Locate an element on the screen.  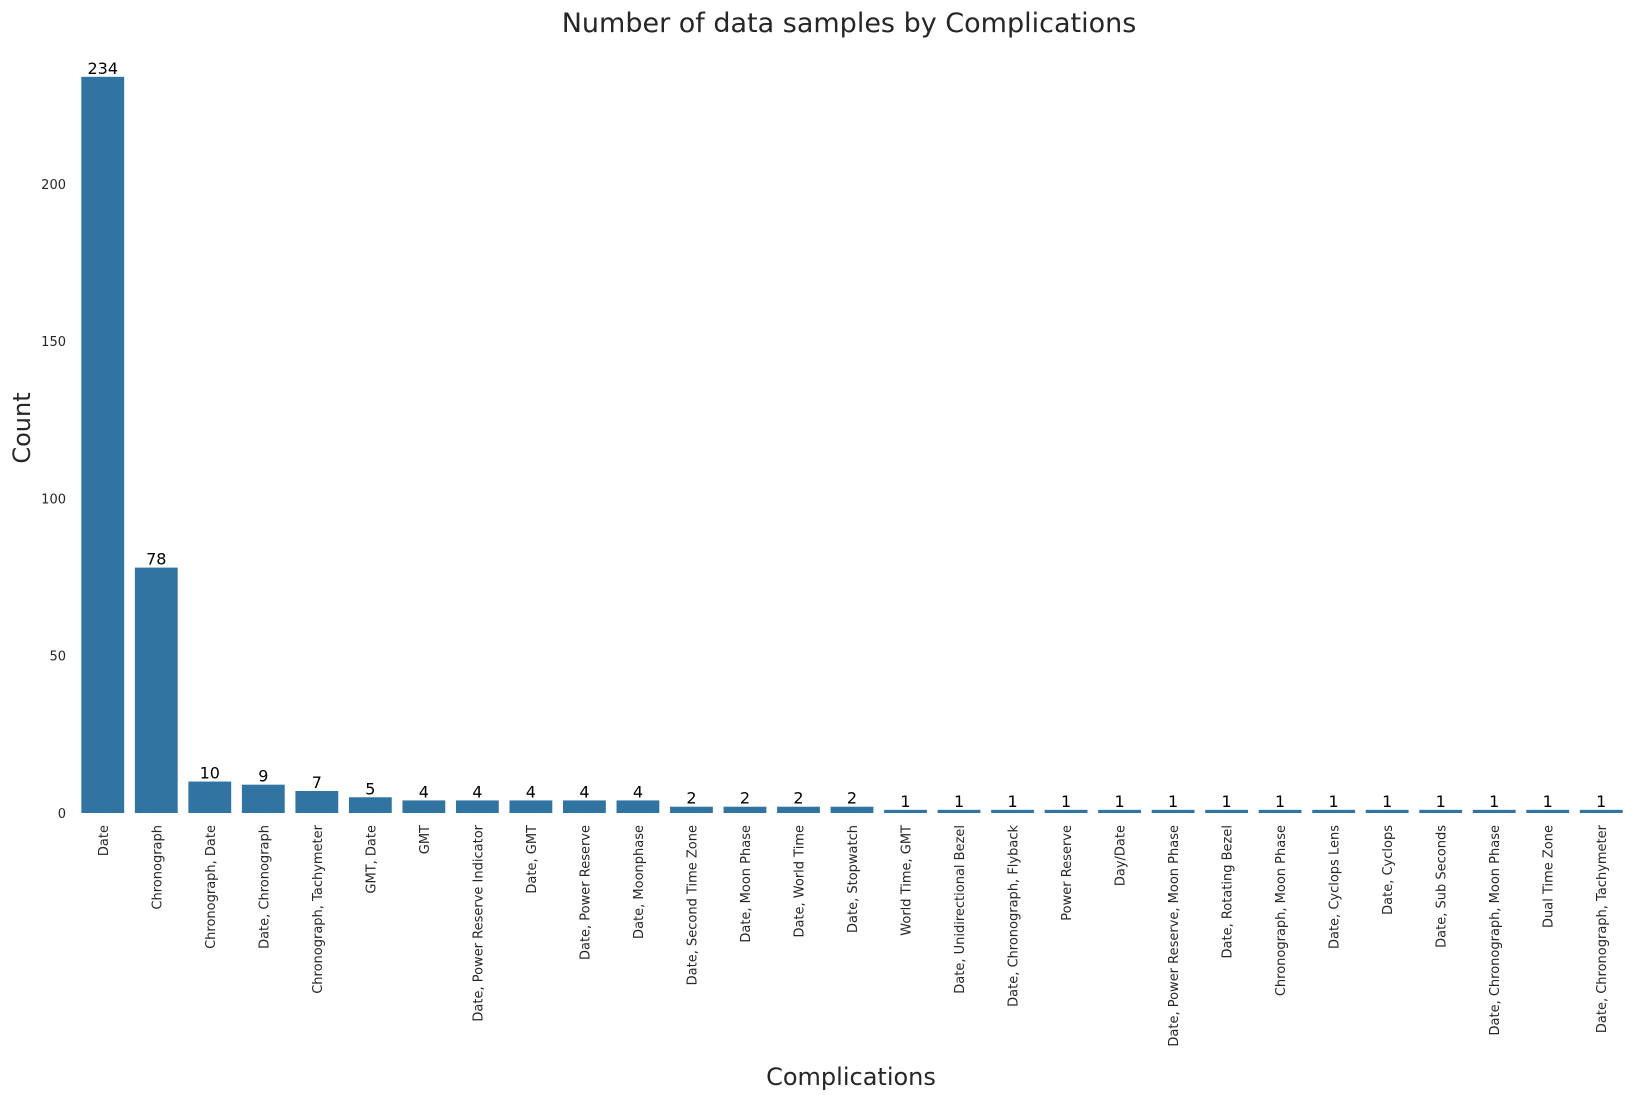
x-tick-label: Date, Power Reserve Indicator is located at coordinates (478, 922).